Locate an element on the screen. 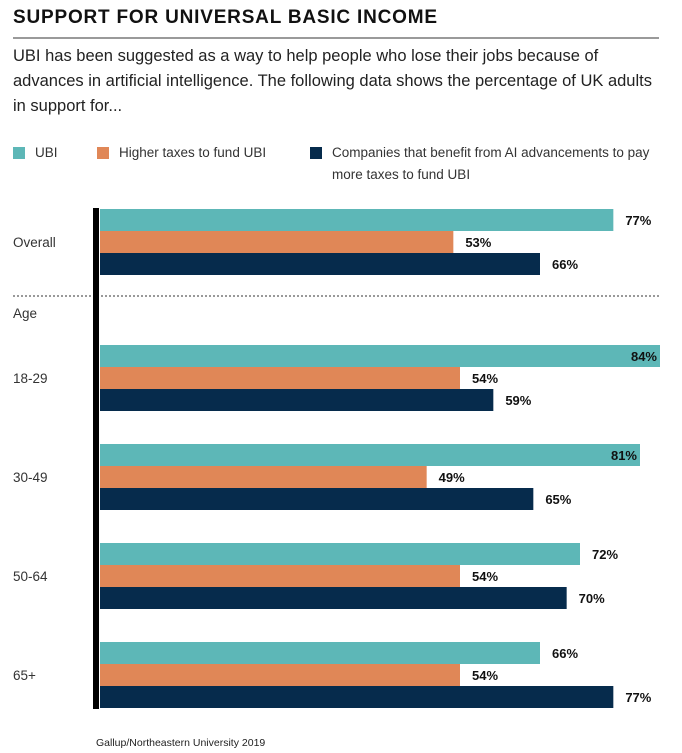  legend-label-ubi: UBI is located at coordinates (46, 152).